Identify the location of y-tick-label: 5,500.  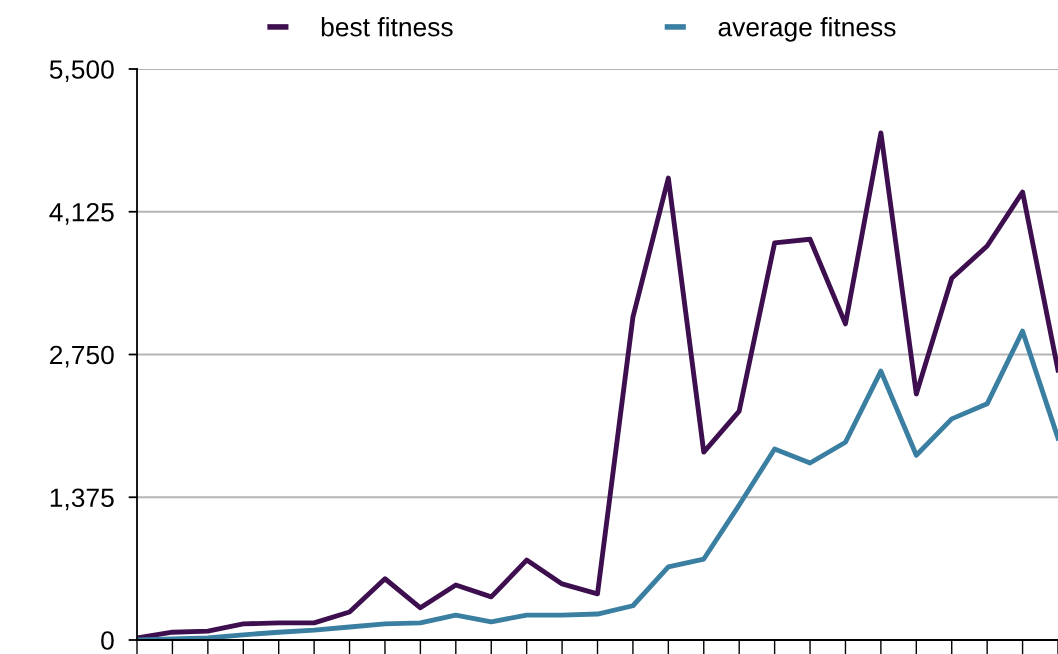
(81, 71).